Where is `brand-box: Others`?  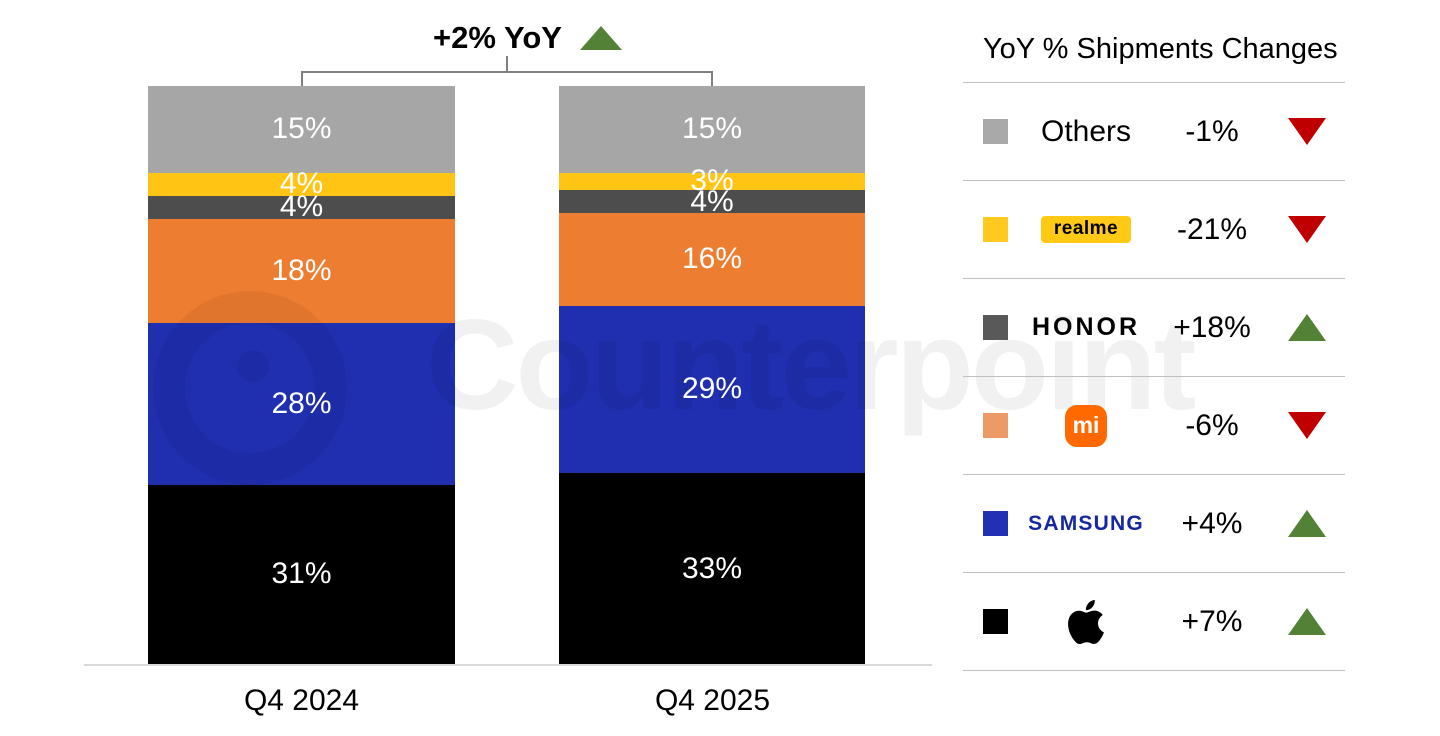 brand-box: Others is located at coordinates (1086, 132).